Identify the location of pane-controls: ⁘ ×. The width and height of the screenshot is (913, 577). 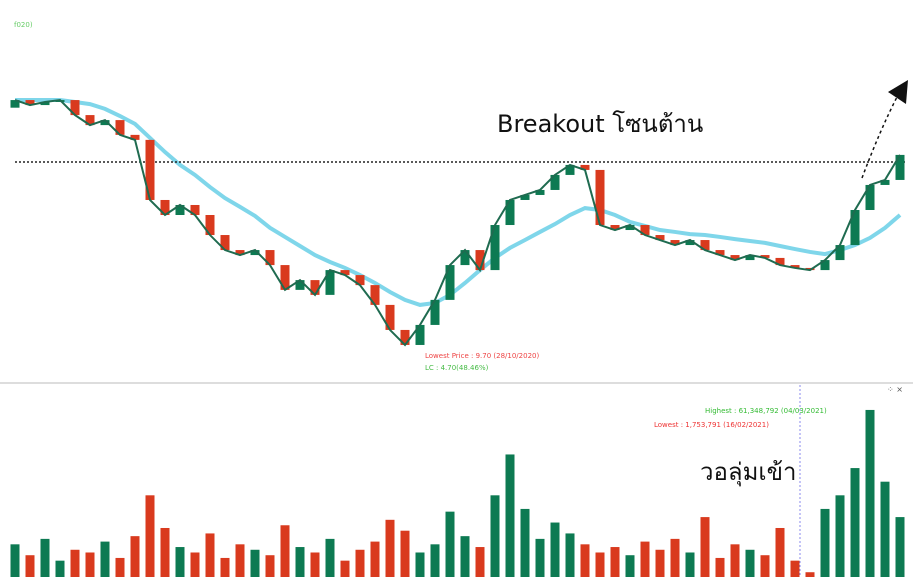
(895, 389).